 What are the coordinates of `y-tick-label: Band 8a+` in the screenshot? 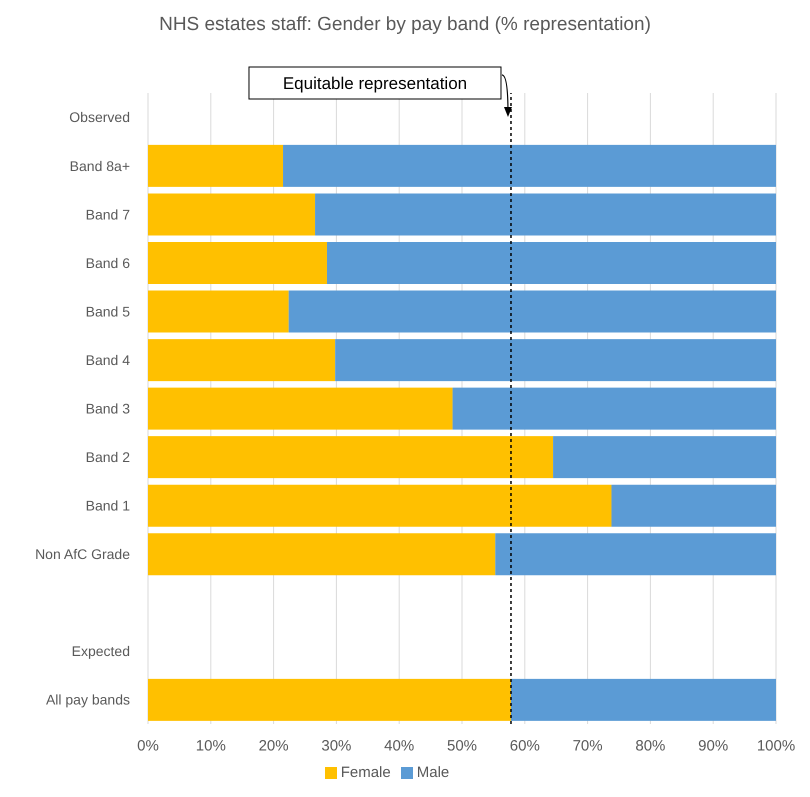 It's located at (100, 166).